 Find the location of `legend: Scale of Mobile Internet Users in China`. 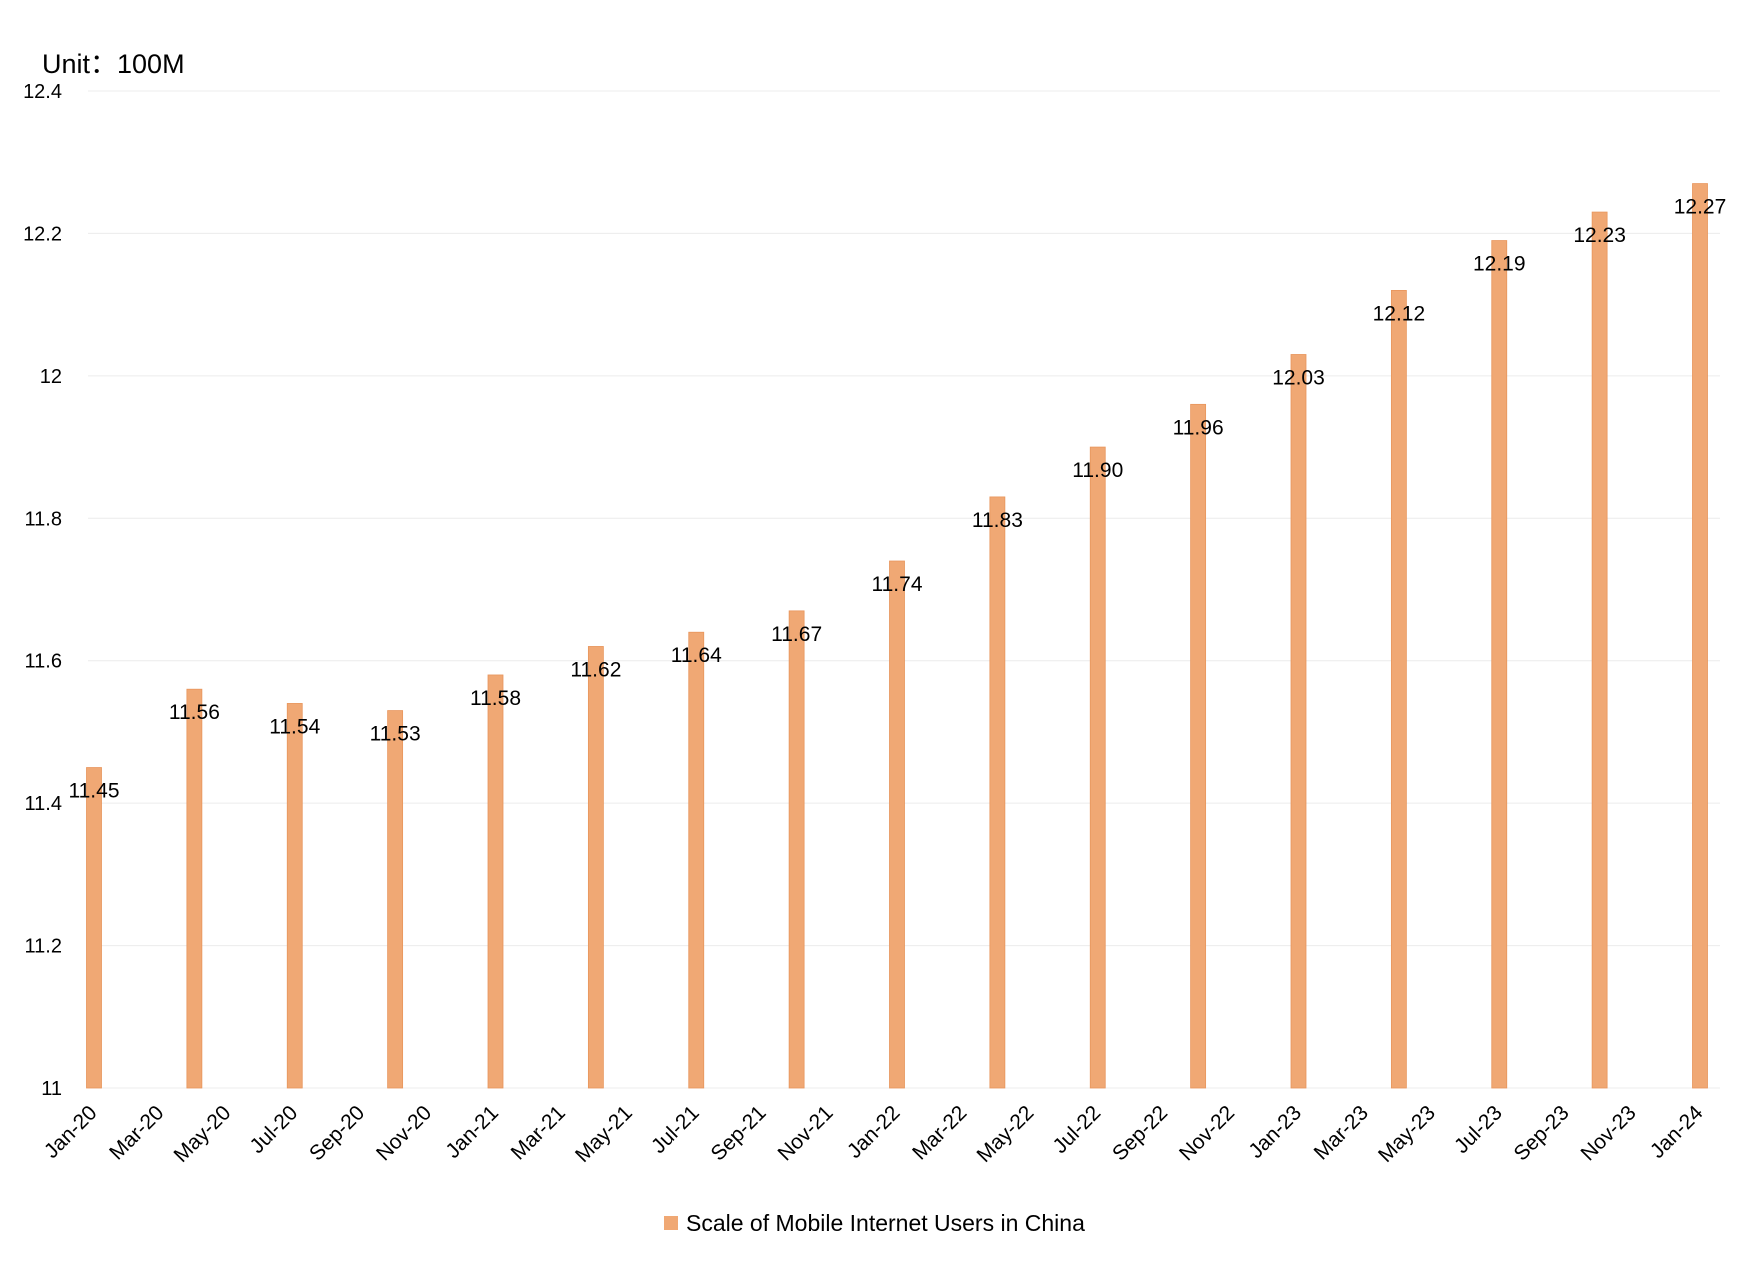

legend: Scale of Mobile Internet Users in China is located at coordinates (874, 1223).